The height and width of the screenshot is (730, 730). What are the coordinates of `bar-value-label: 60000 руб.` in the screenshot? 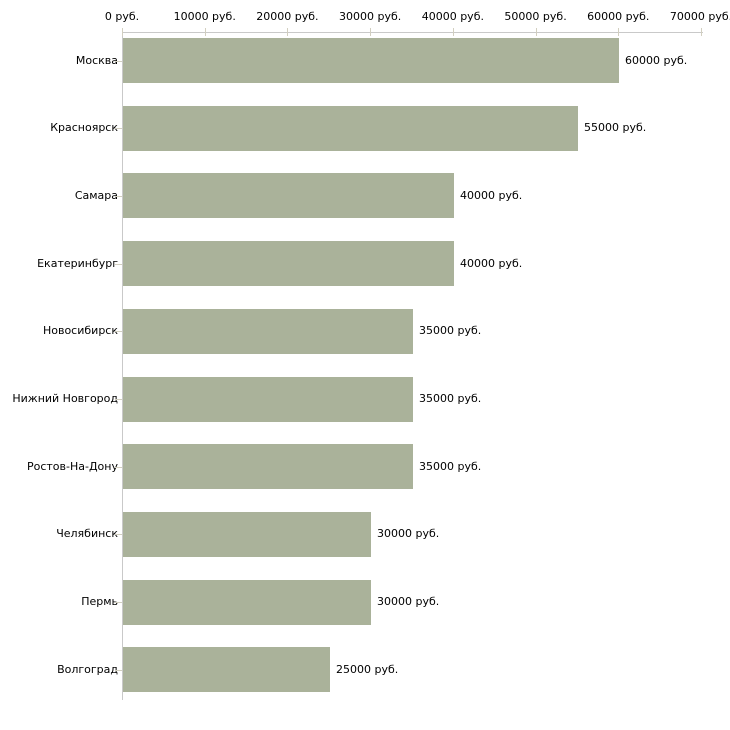 It's located at (656, 60).